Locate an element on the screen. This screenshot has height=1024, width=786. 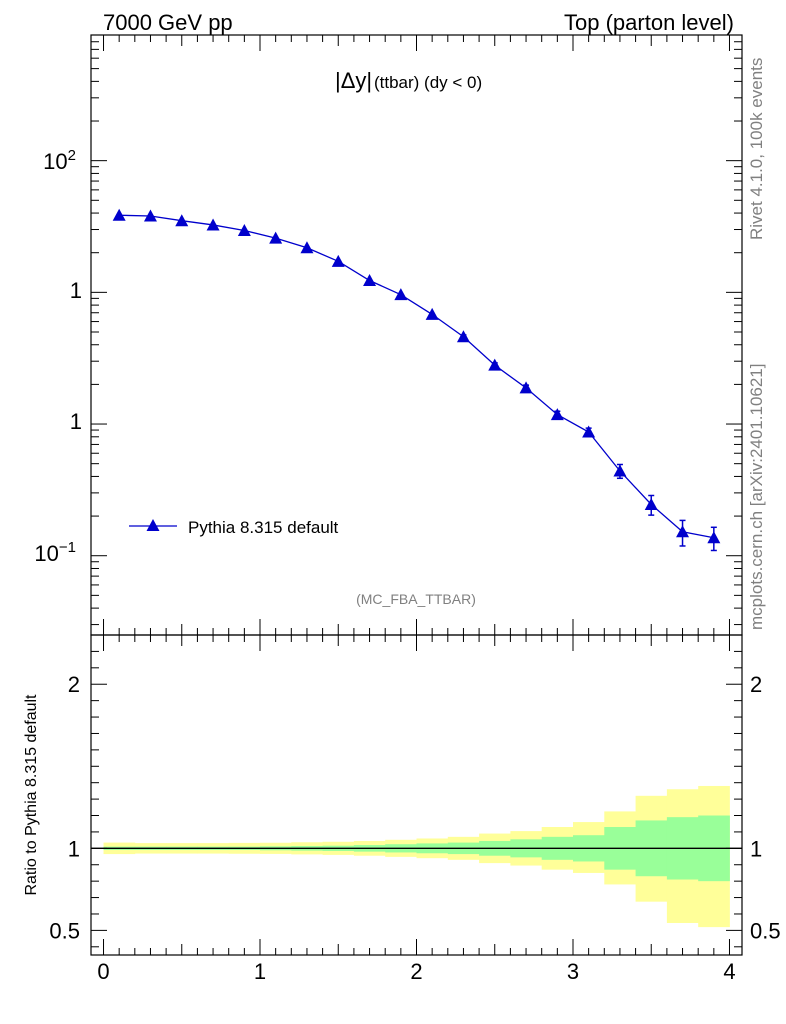
legend-marker is located at coordinates (153, 525).